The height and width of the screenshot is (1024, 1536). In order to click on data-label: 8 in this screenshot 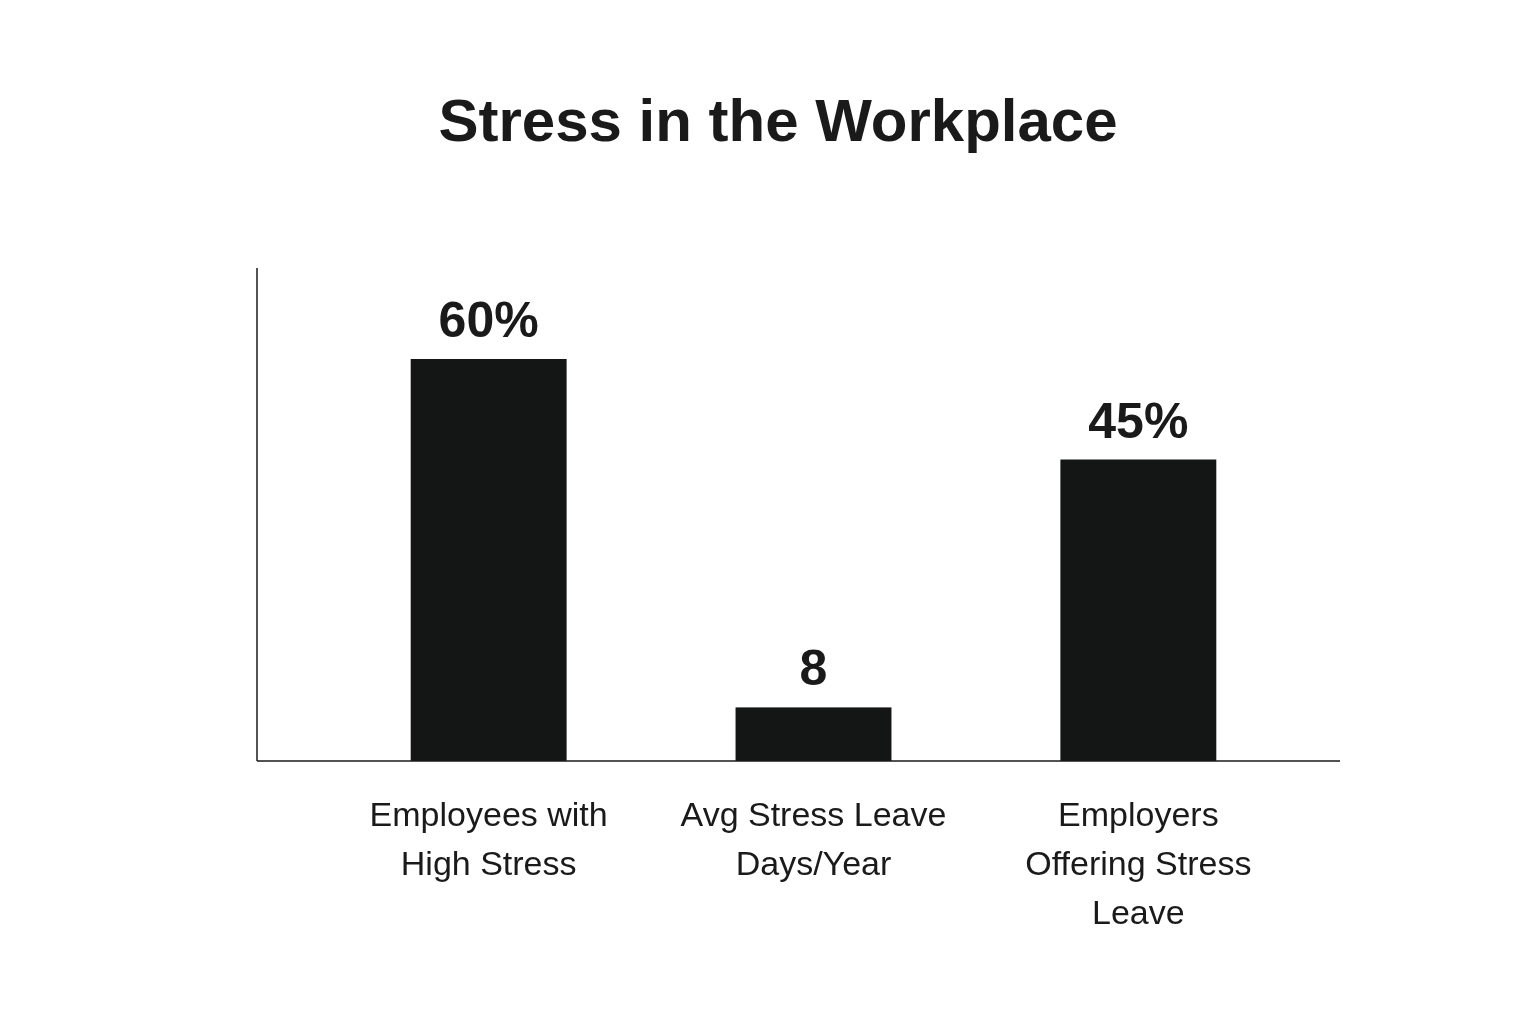, I will do `click(813, 668)`.